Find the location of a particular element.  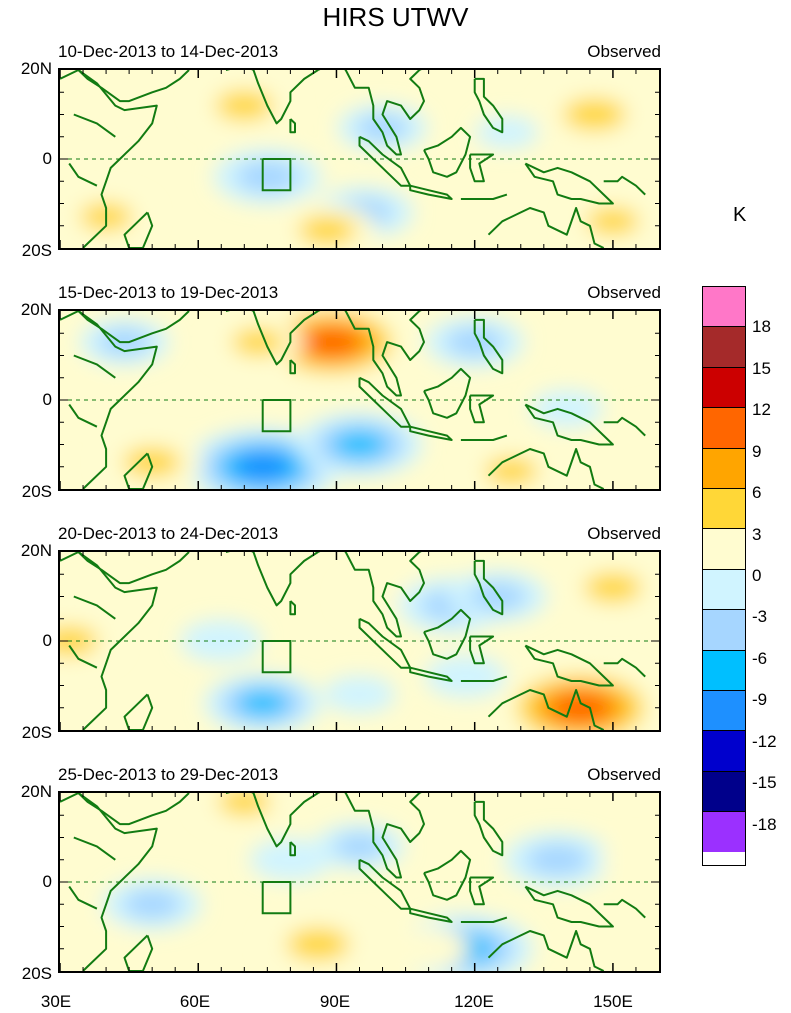

colorbar-unit: K is located at coordinates (740, 215).